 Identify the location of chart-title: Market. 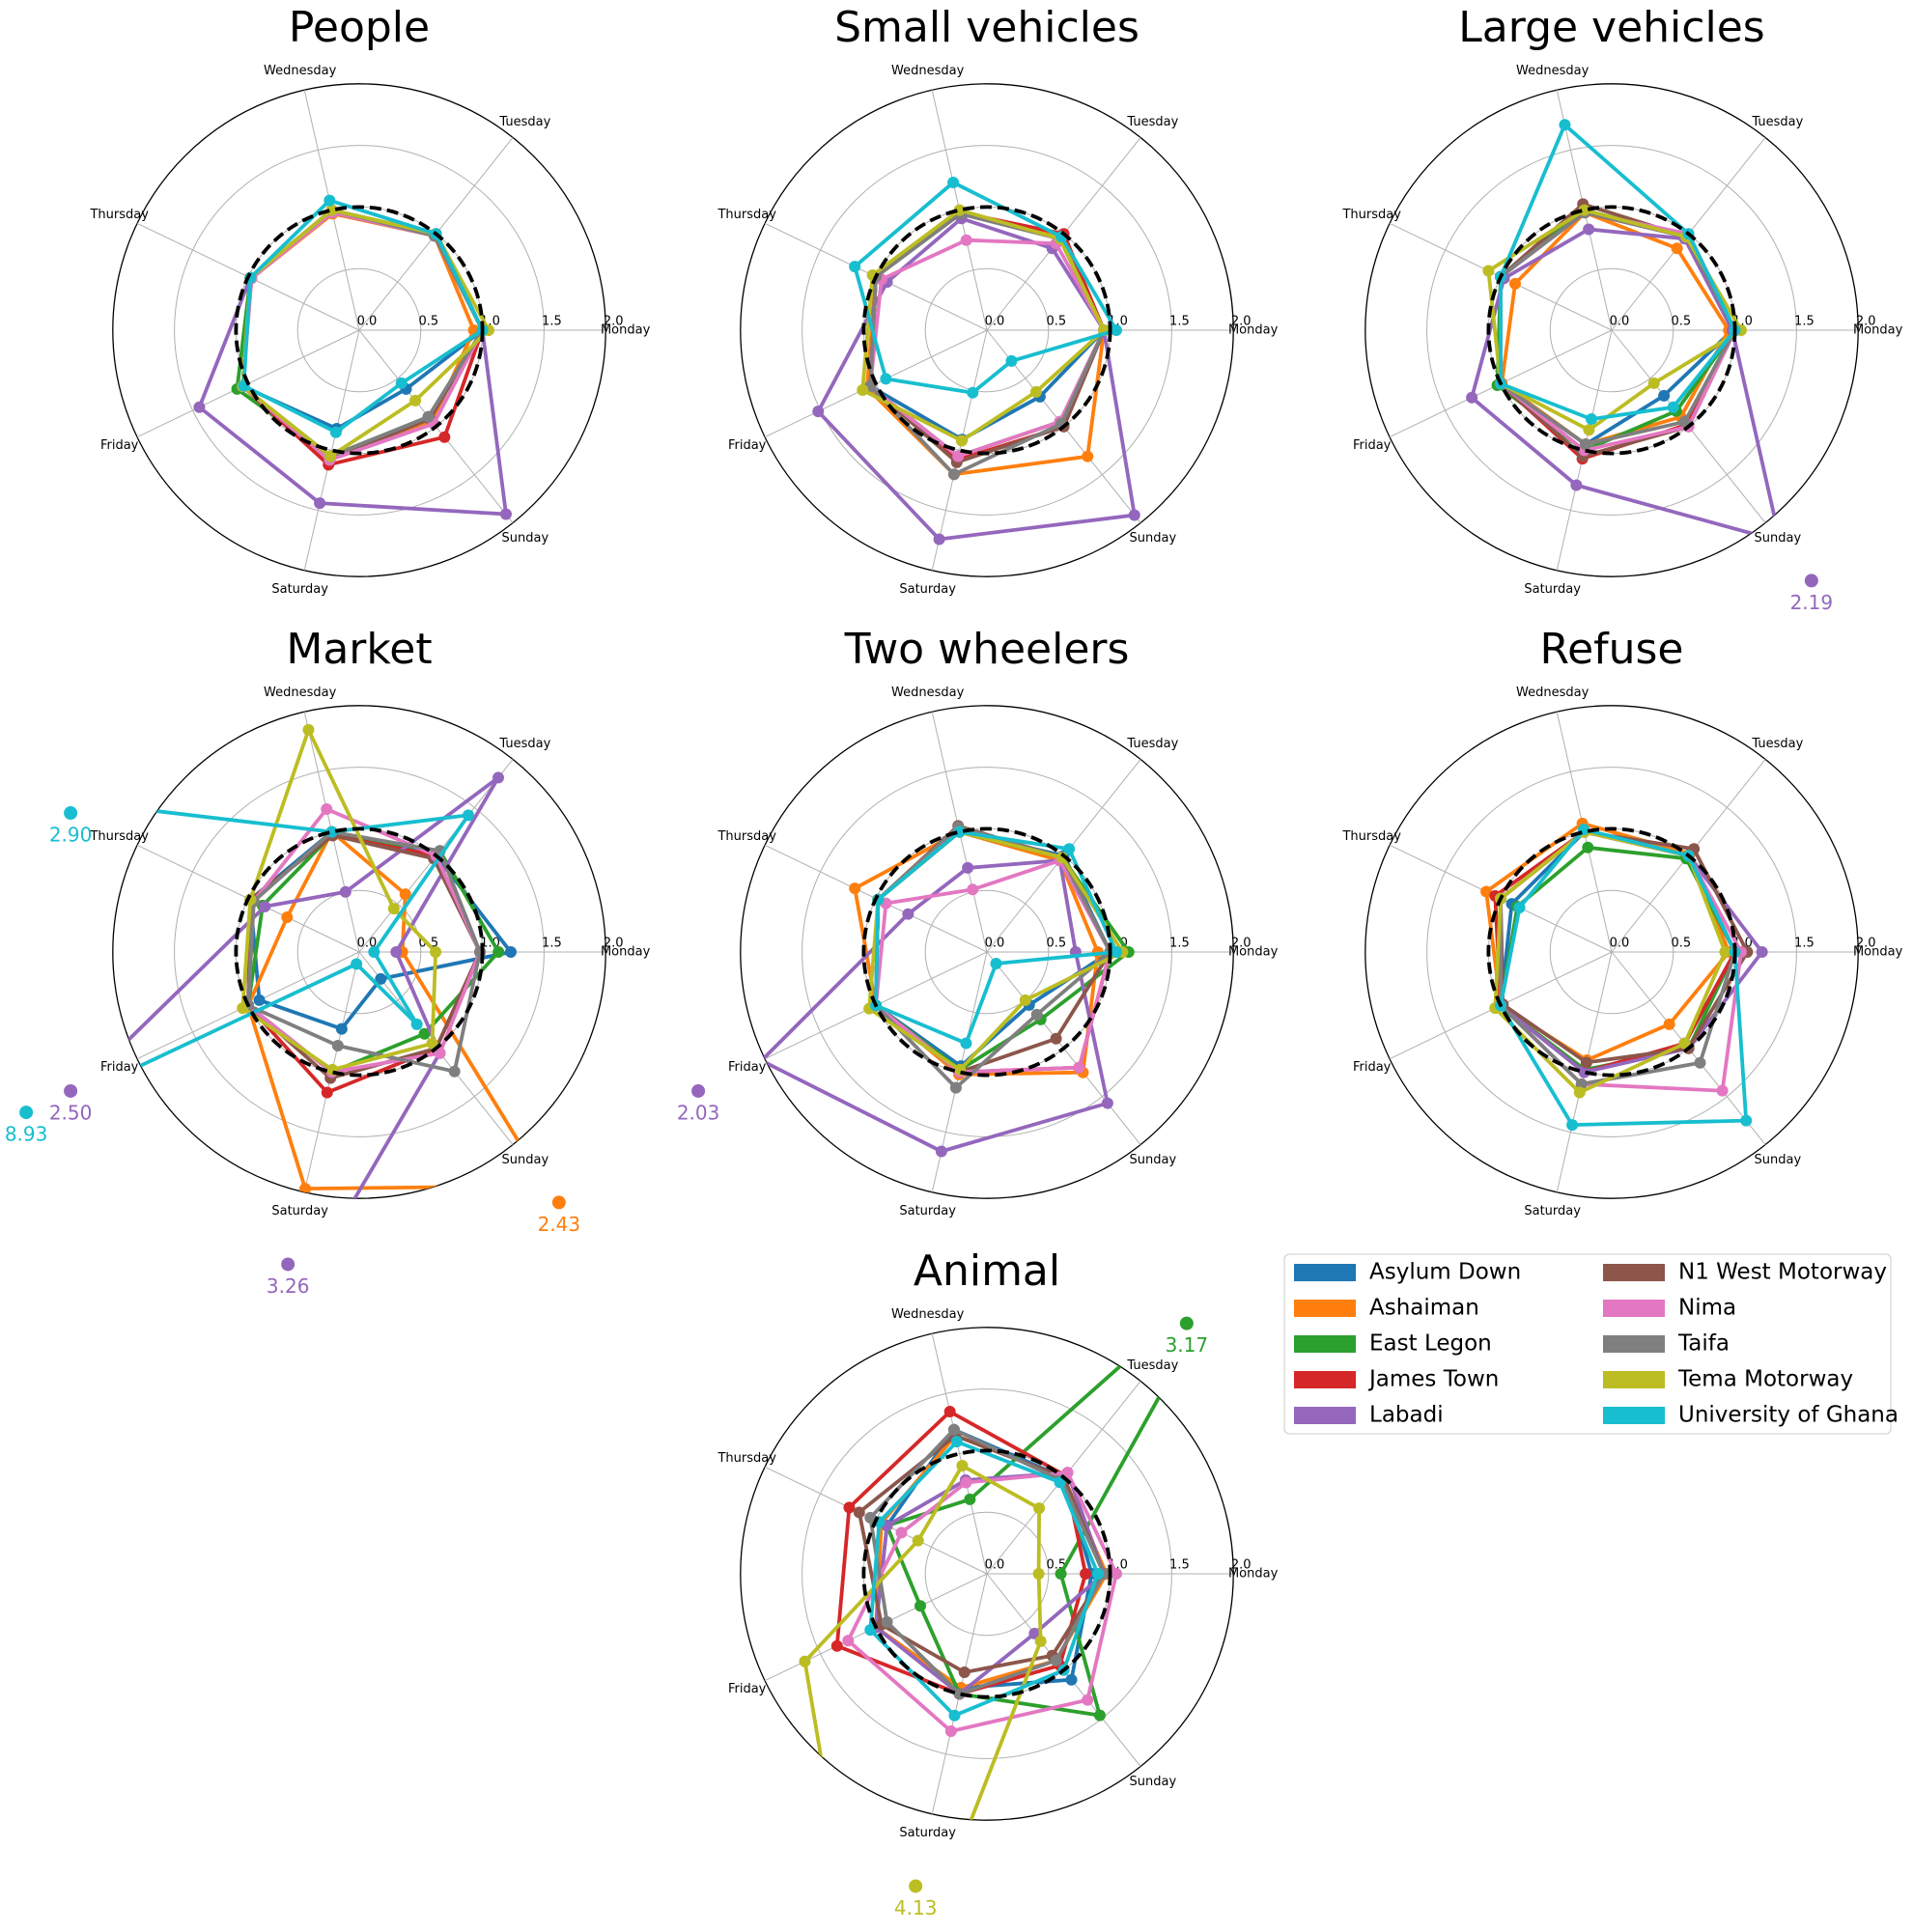
(359, 650).